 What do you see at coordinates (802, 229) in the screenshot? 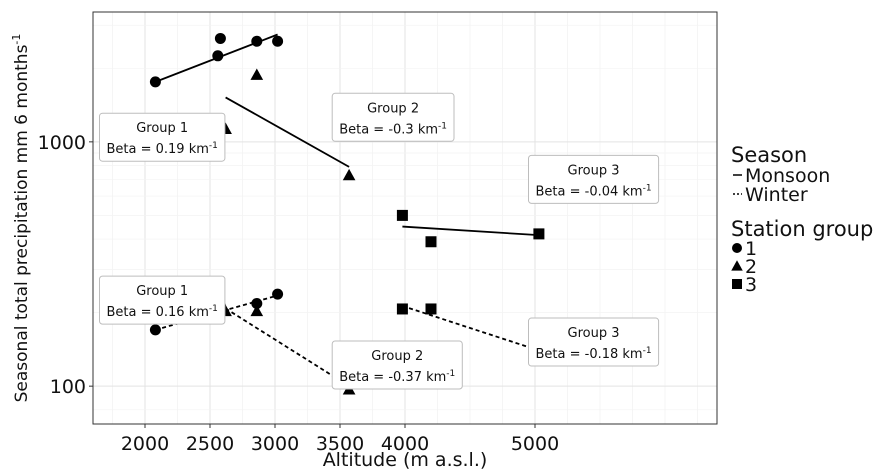
I see `legend-group-title: Station group` at bounding box center [802, 229].